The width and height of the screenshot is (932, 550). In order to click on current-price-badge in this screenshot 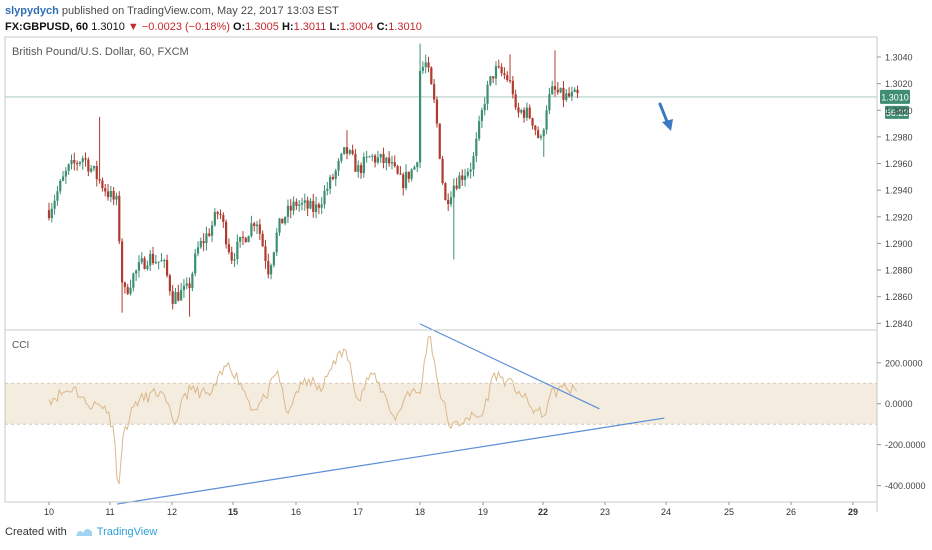, I will do `click(895, 96)`.